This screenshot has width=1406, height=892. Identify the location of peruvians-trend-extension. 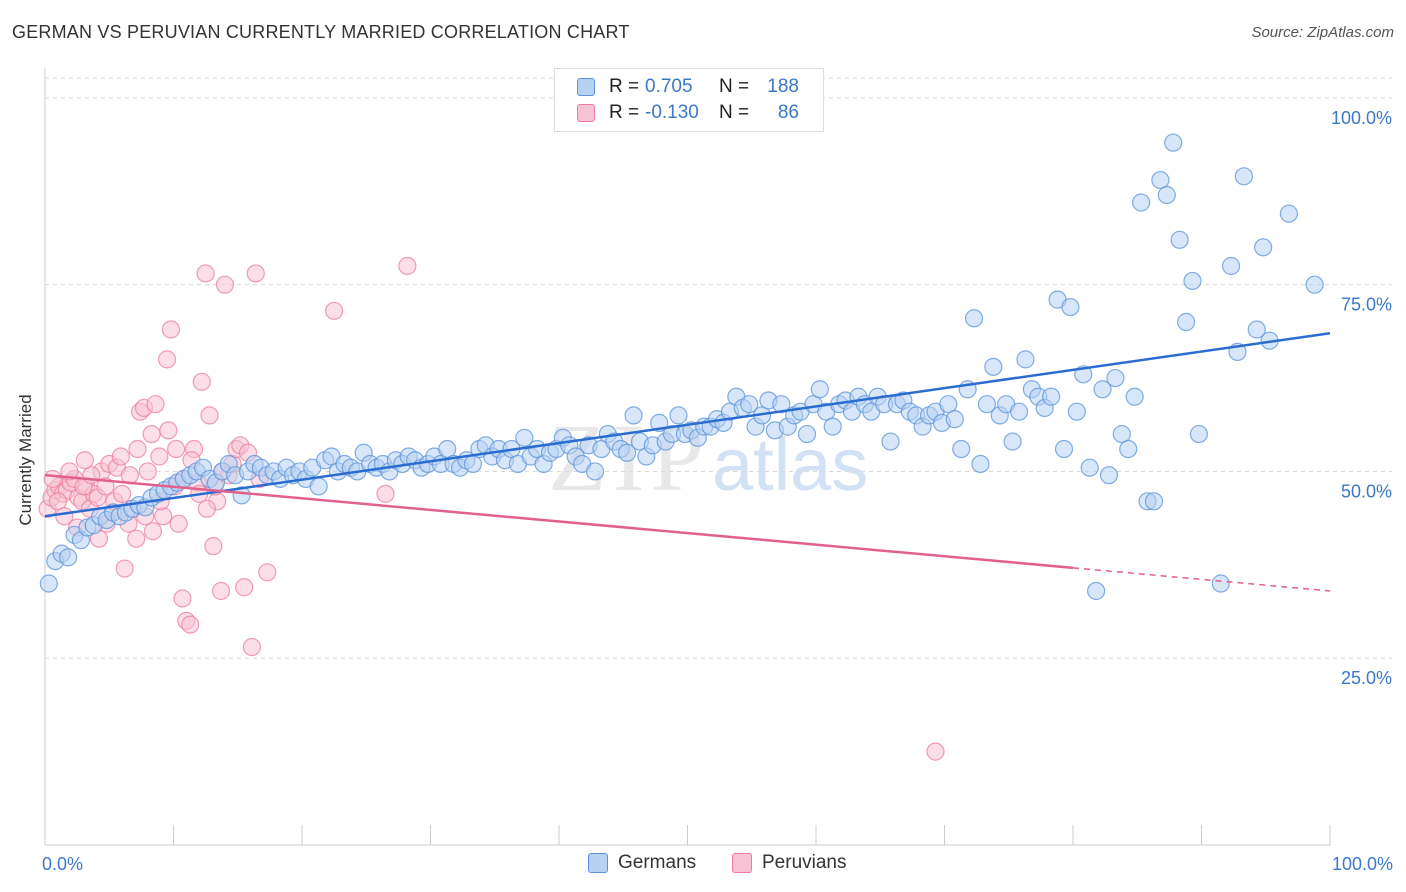
(1201, 579).